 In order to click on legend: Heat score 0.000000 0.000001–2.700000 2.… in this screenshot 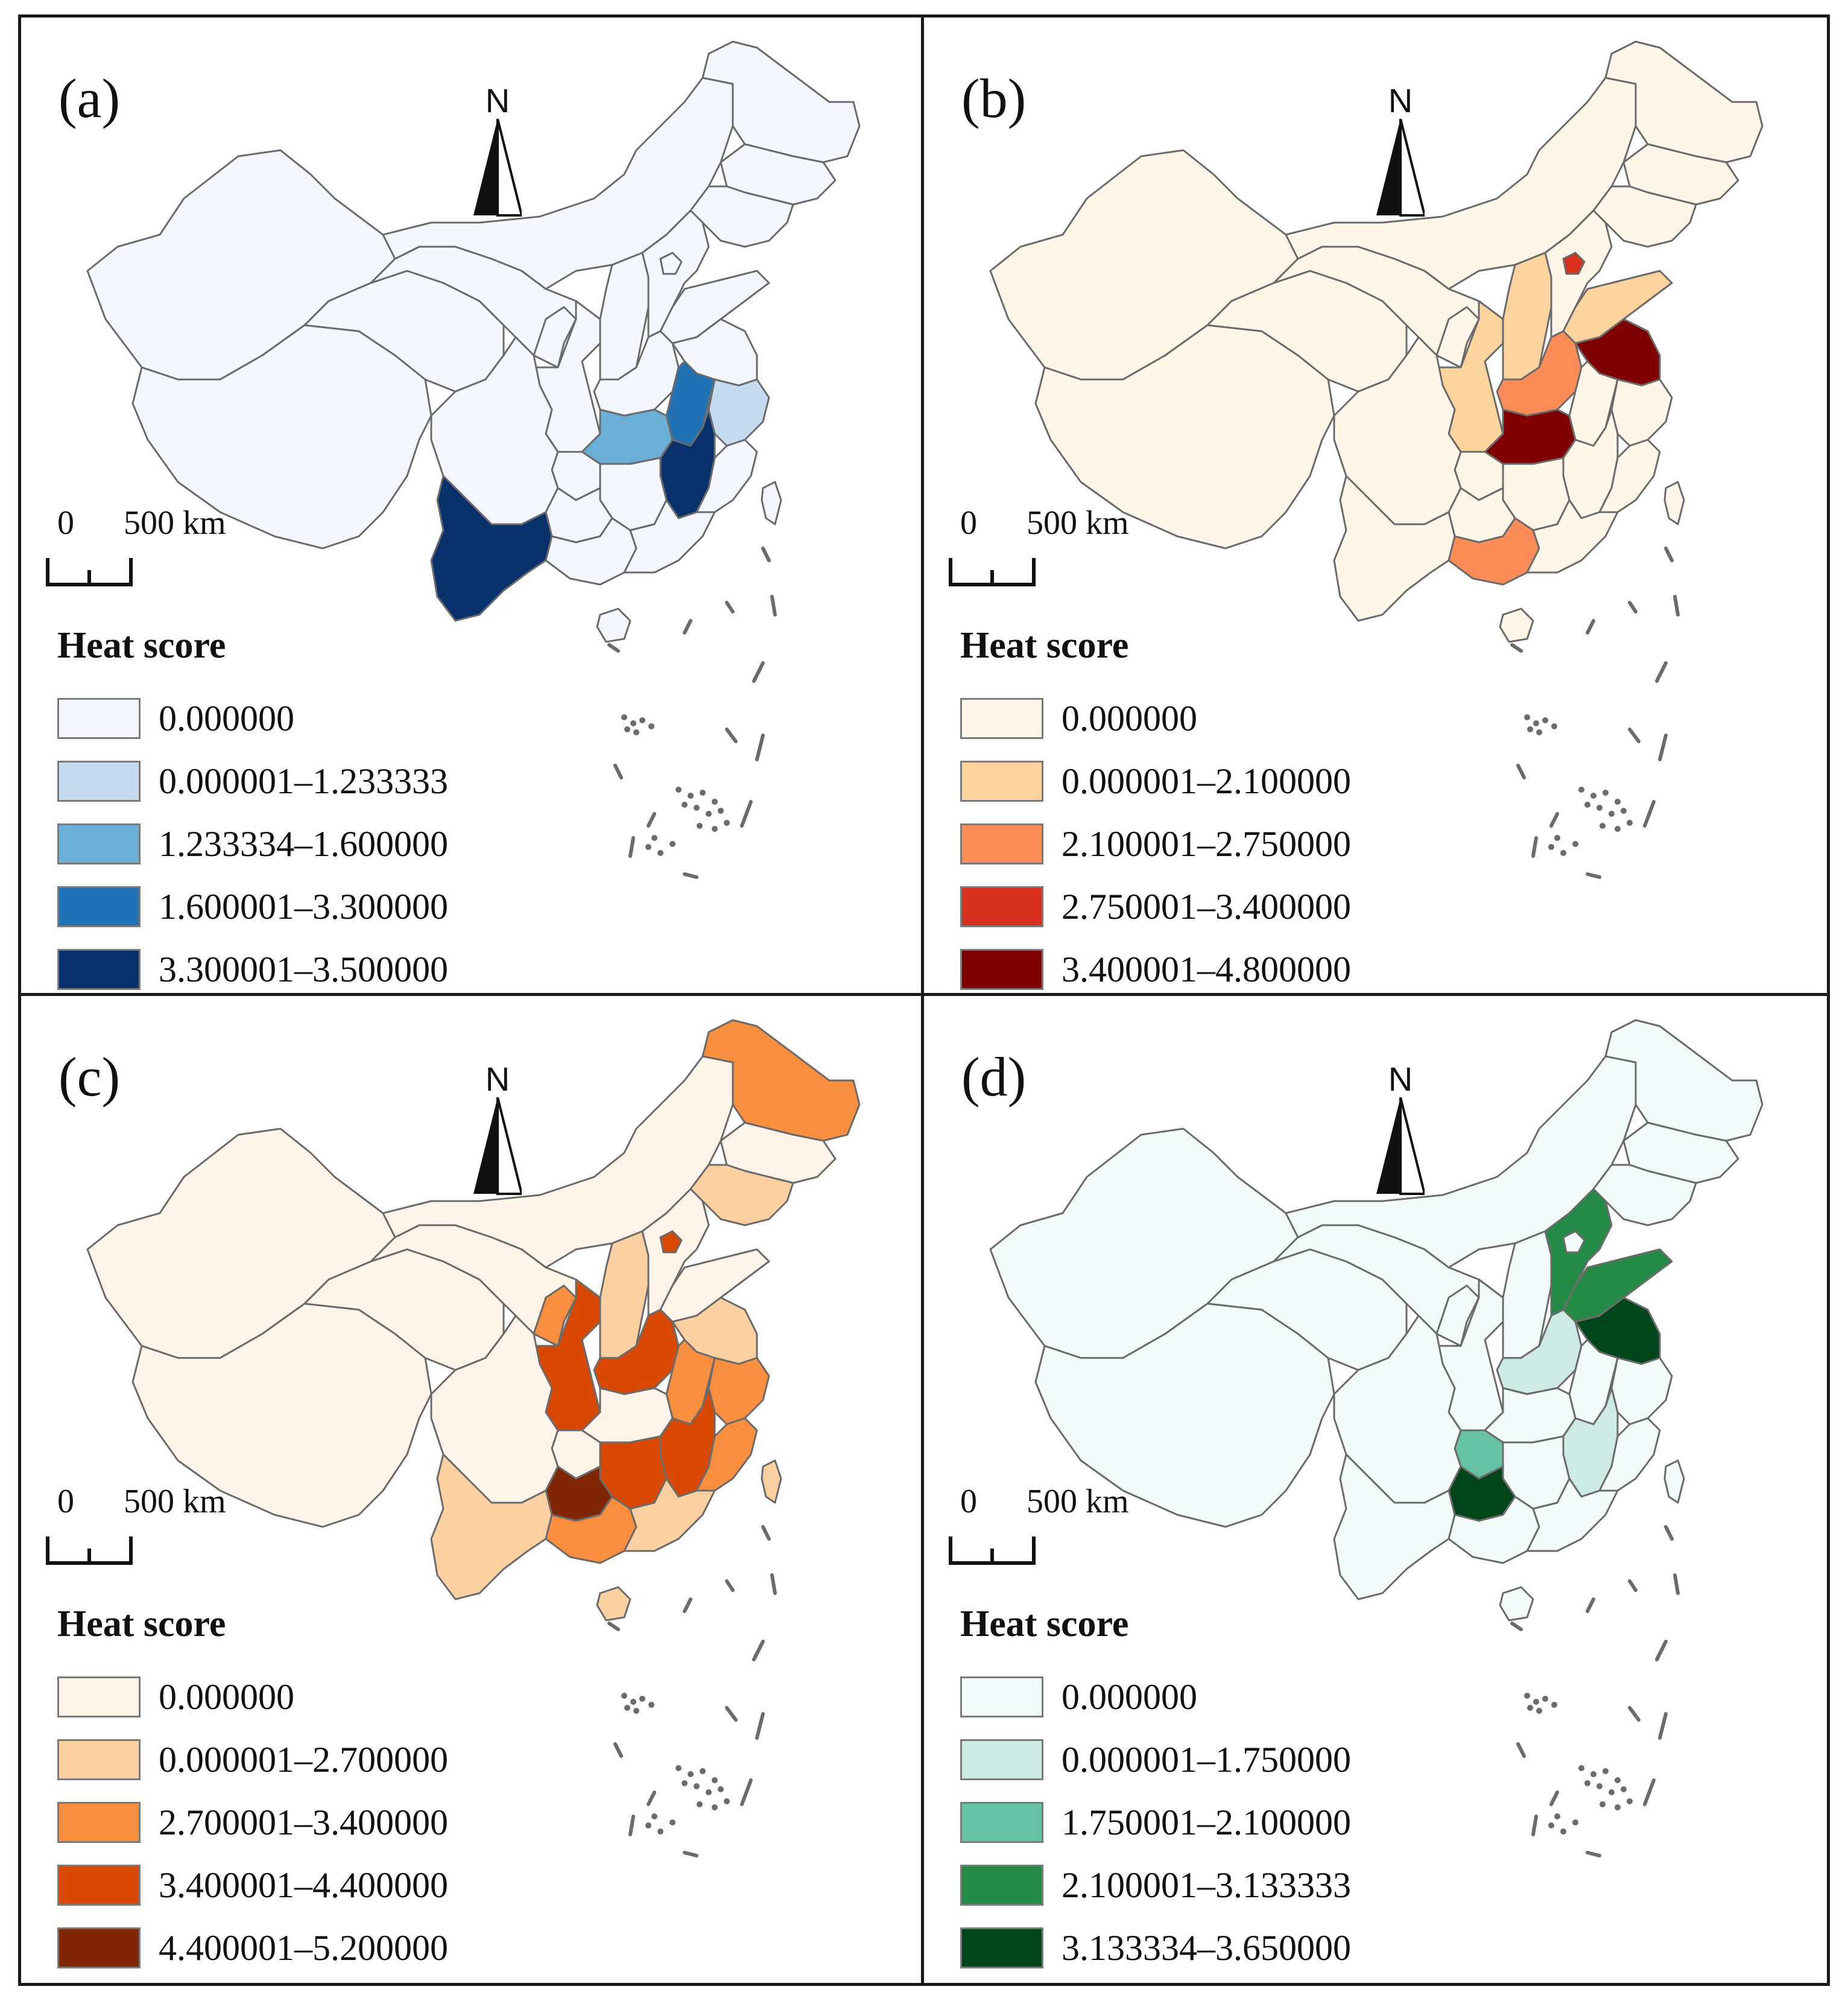, I will do `click(328, 1788)`.